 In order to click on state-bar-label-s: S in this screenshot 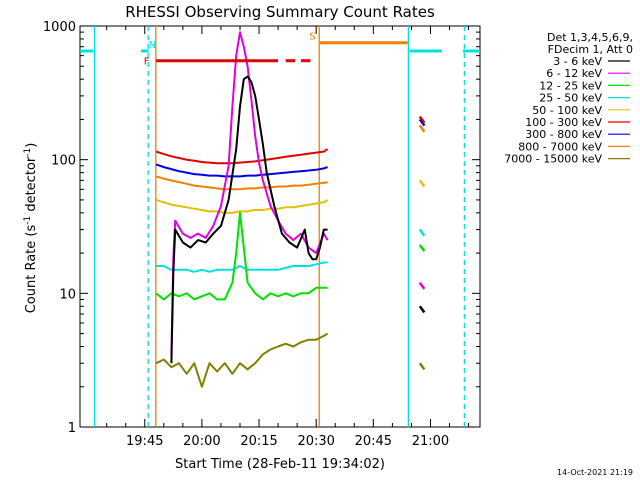, I will do `click(312, 37)`.